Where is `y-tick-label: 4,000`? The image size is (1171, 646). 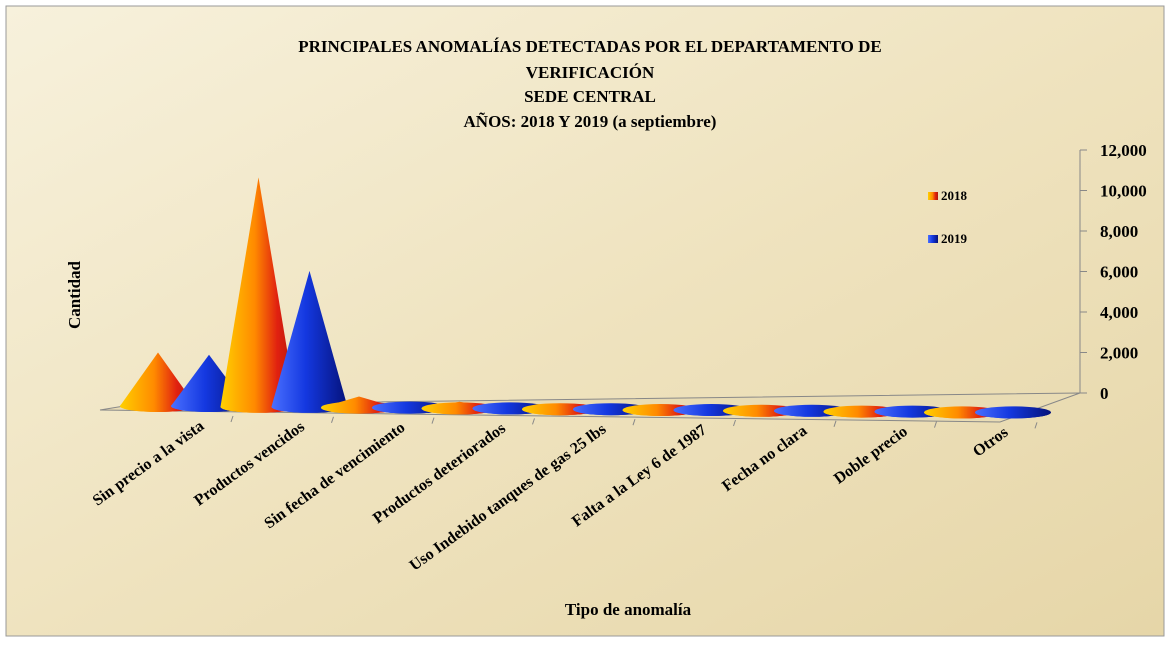
y-tick-label: 4,000 is located at coordinates (1119, 312).